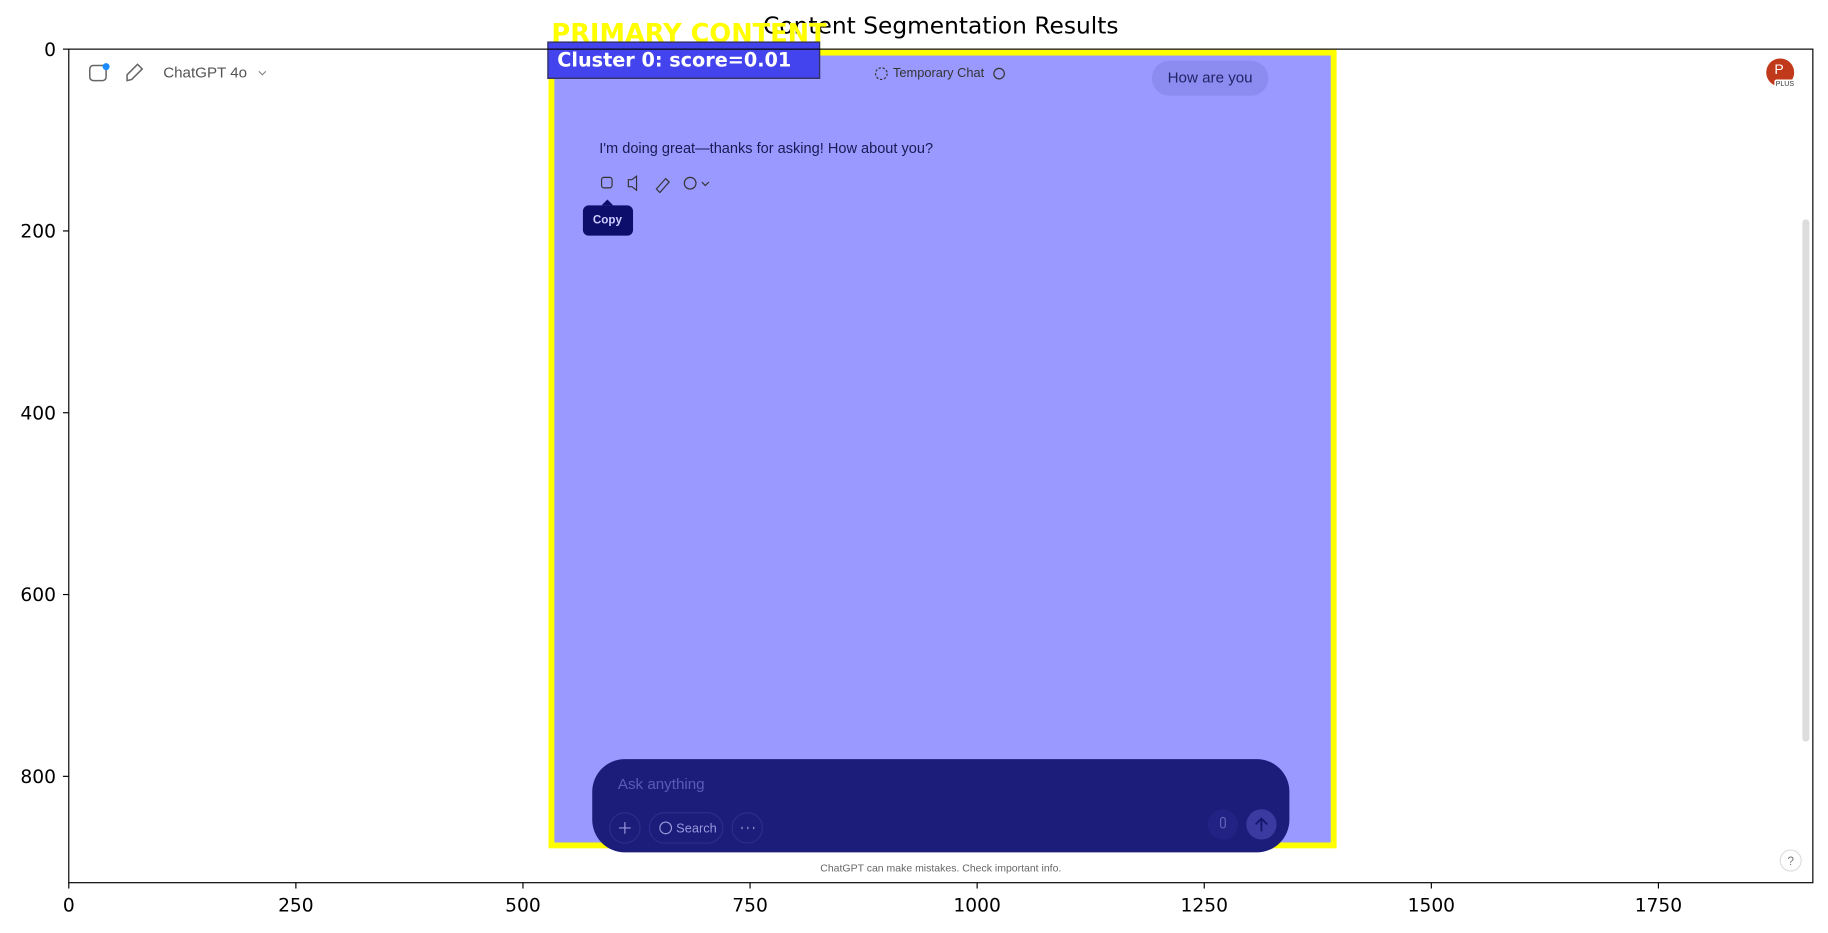  I want to click on tooltip-arrow, so click(607, 202).